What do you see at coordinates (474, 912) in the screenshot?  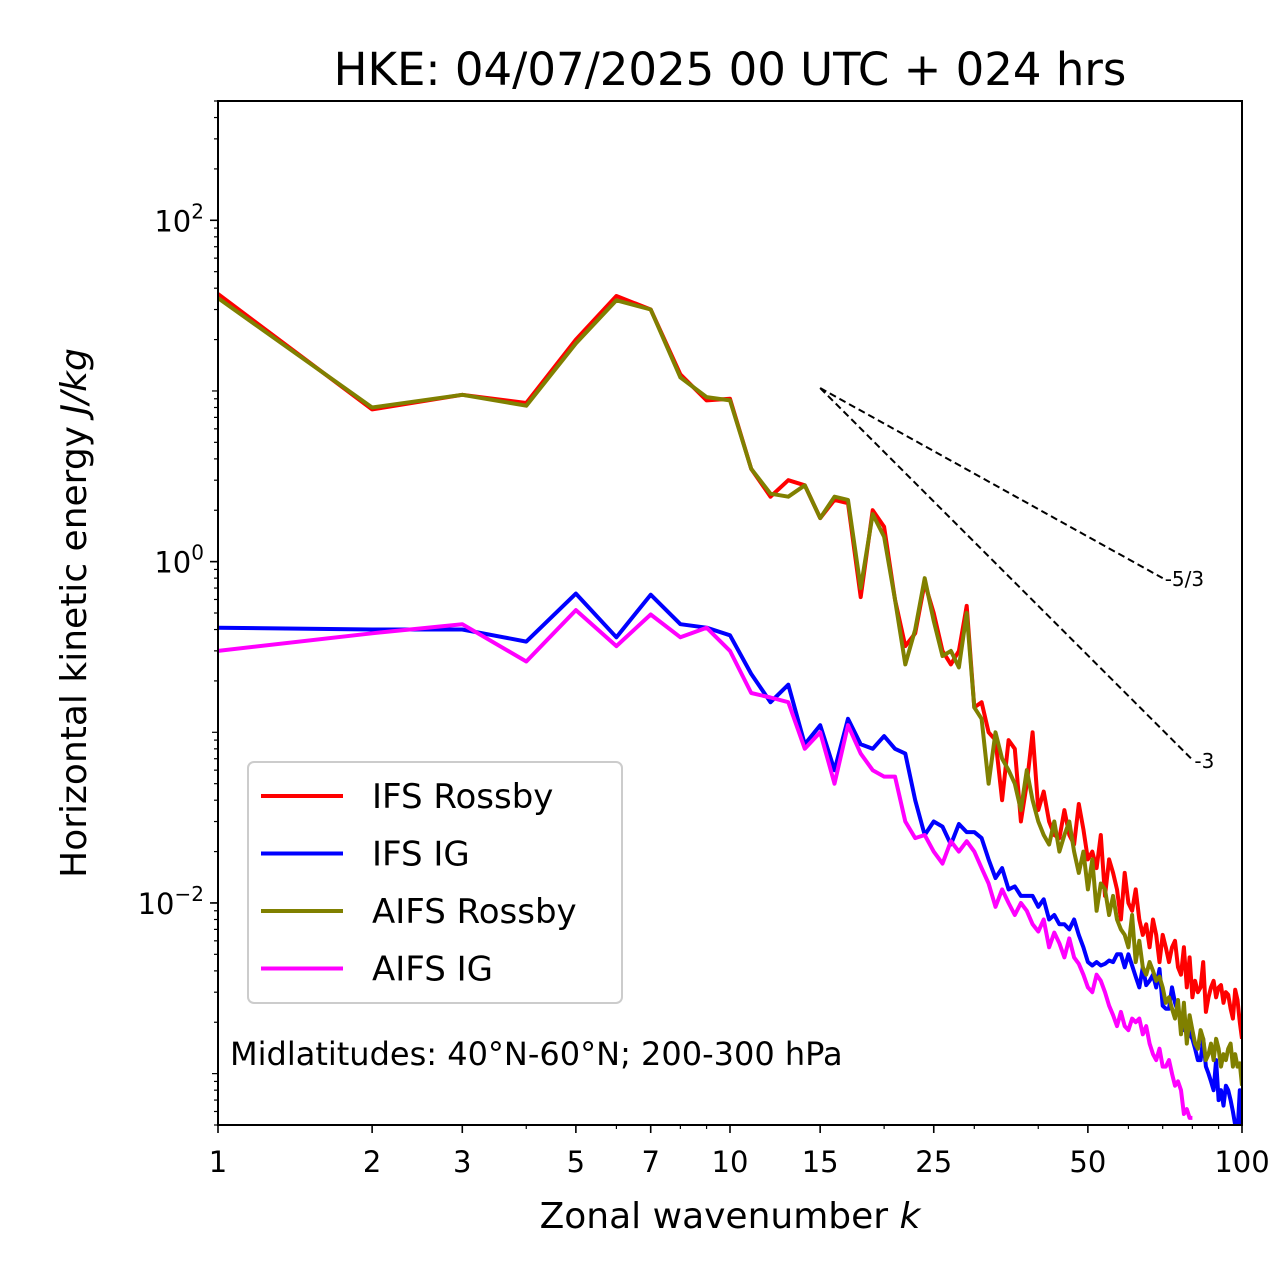 I see `legend-label: AIFS Rossby` at bounding box center [474, 912].